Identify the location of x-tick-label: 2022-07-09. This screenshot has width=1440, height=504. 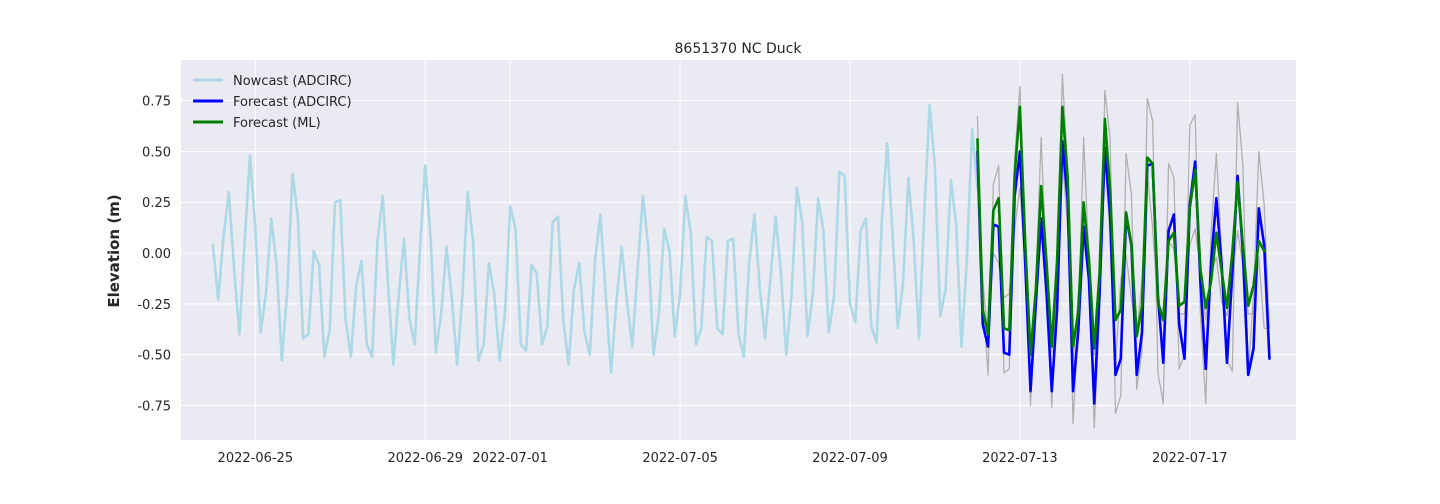
(850, 458).